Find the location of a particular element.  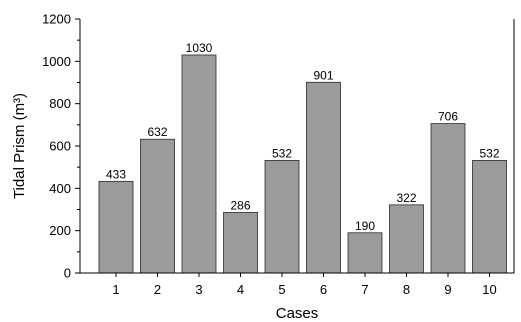

data-label-case-3: 1030 is located at coordinates (199, 48).